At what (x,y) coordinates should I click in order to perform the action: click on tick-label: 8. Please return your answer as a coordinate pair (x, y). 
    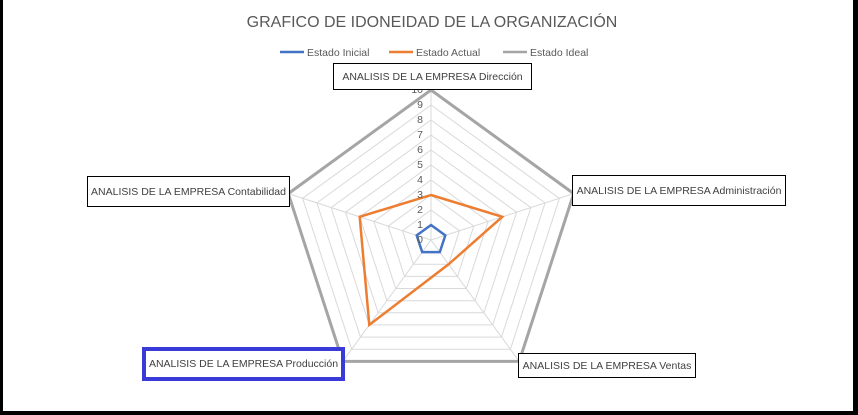
    Looking at the image, I should click on (420, 120).